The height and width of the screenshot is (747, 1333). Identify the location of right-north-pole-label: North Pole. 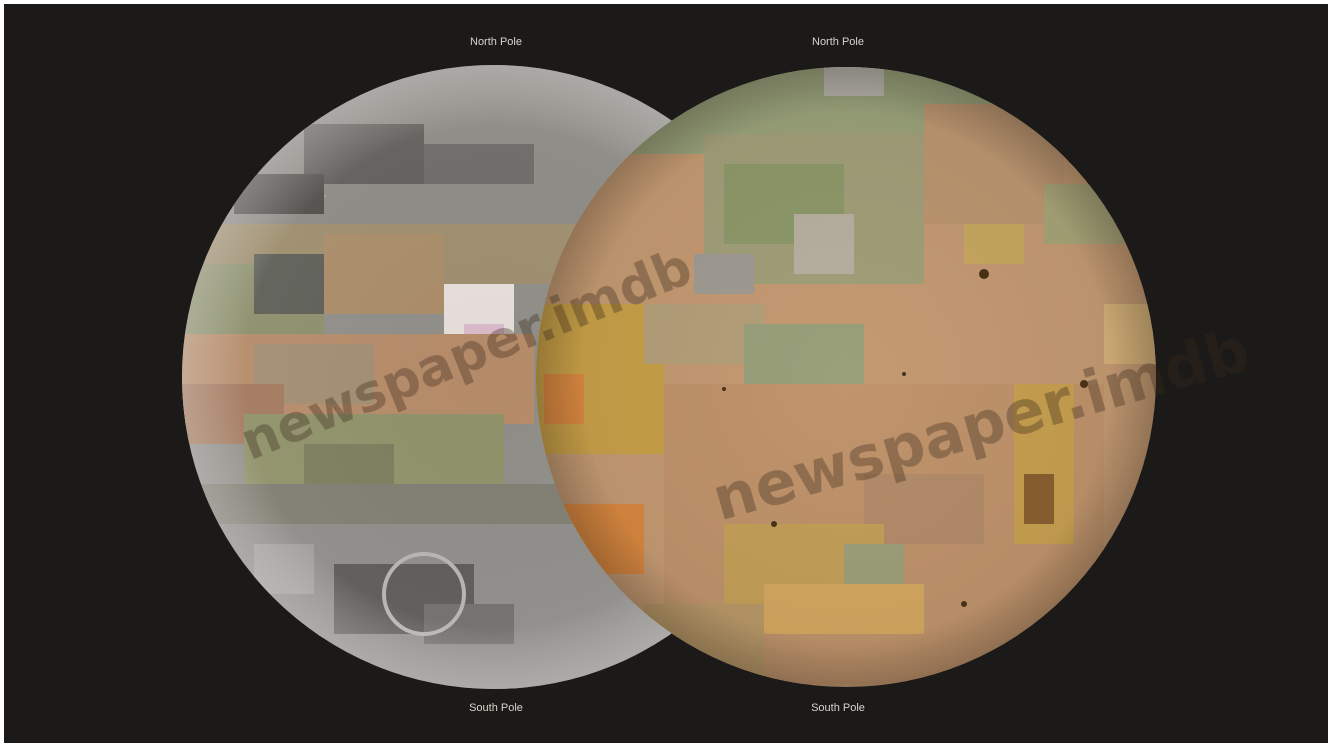
(838, 42).